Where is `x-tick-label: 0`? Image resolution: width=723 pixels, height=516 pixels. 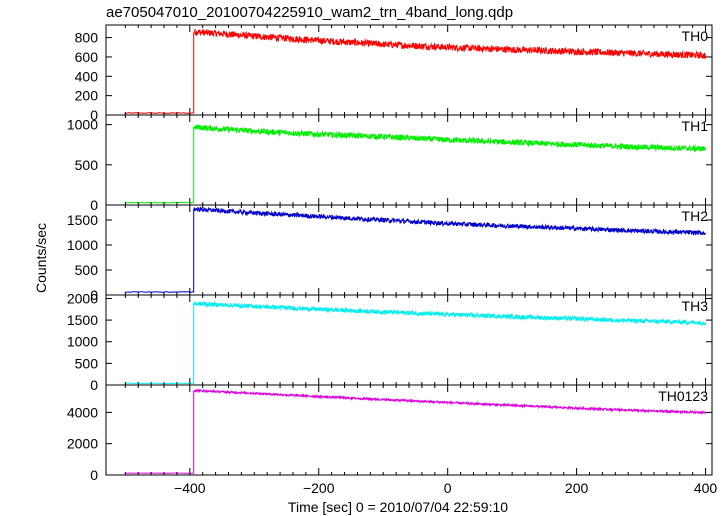 x-tick-label: 0 is located at coordinates (448, 488).